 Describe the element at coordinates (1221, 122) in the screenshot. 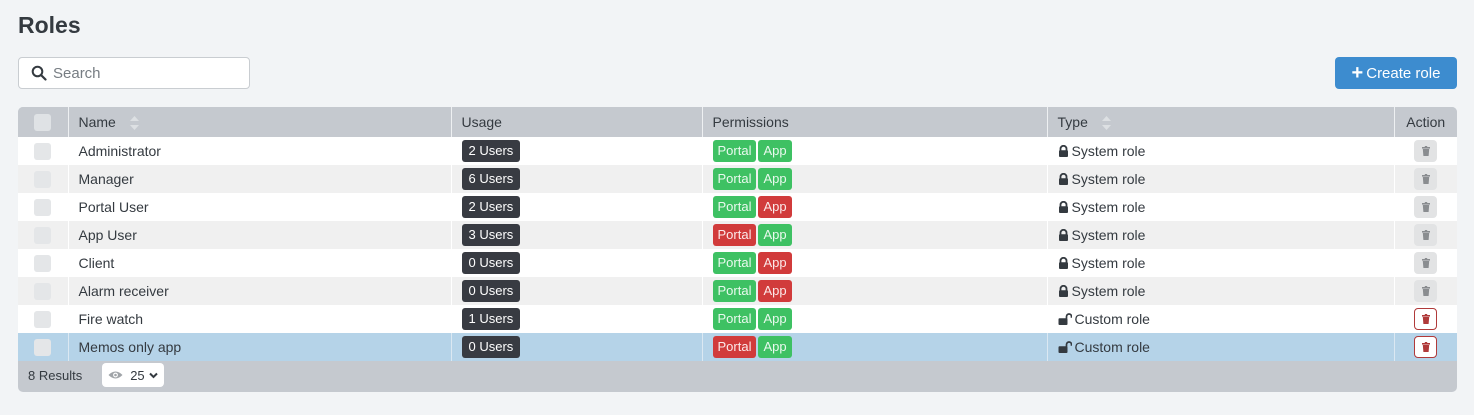

I see `column-header-type: Type` at that location.